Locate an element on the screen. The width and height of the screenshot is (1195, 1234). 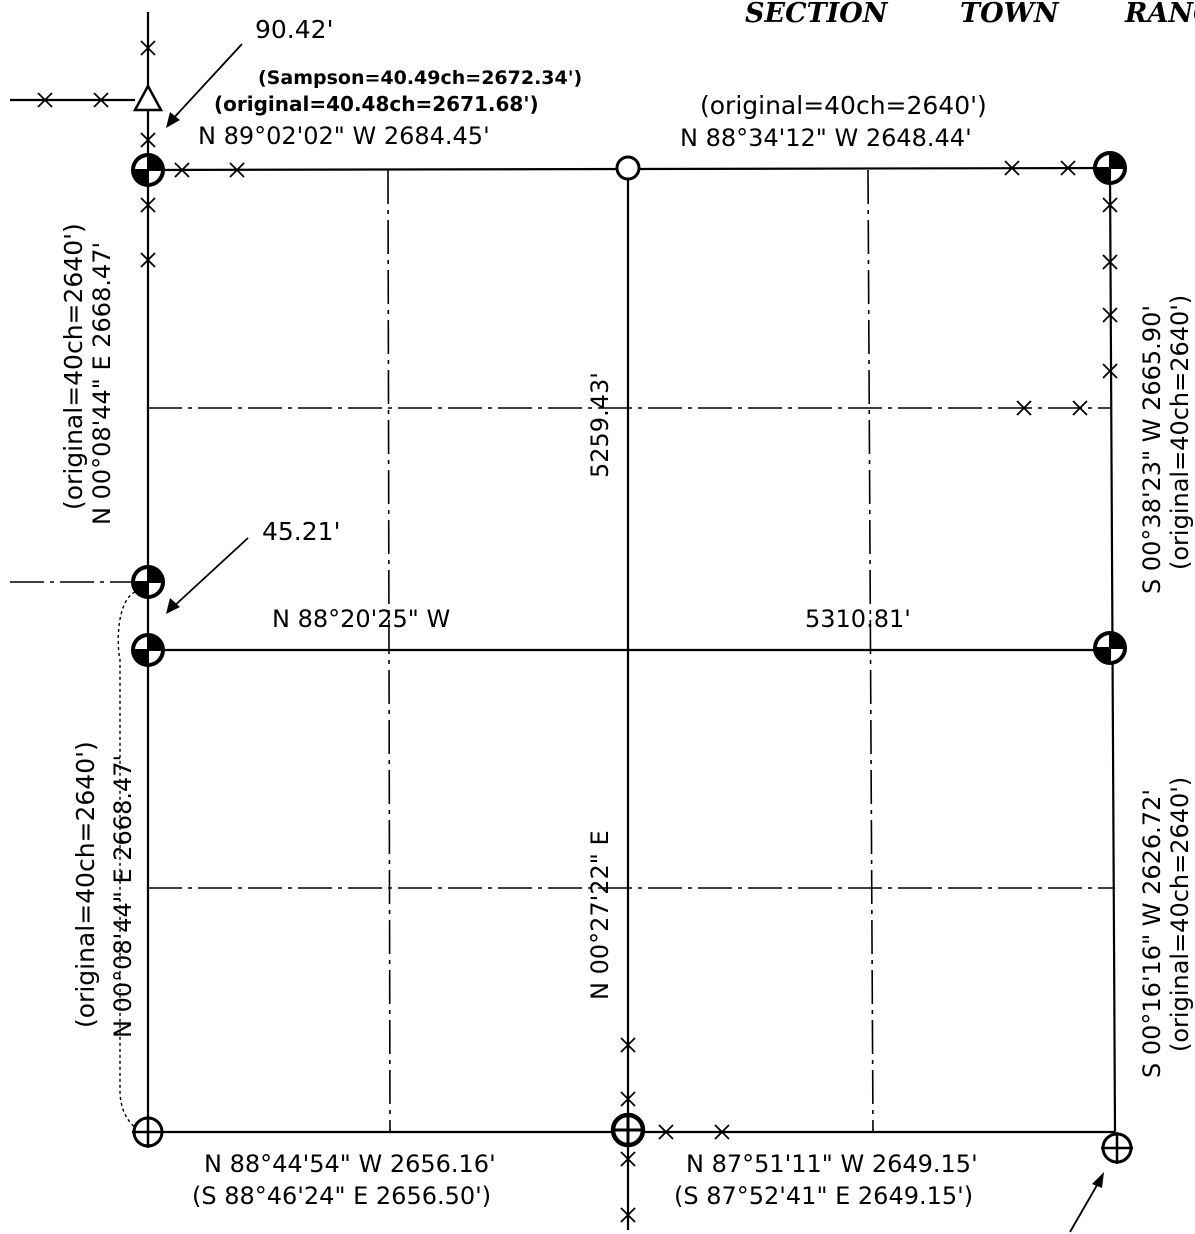
monument-se is located at coordinates (1117, 1148).